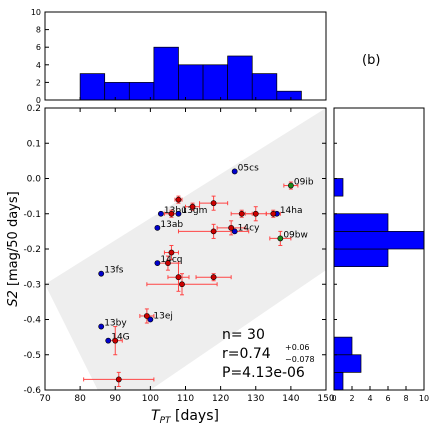  What do you see at coordinates (246, 354) in the screenshot?
I see `stat-r: r=0.74` at bounding box center [246, 354].